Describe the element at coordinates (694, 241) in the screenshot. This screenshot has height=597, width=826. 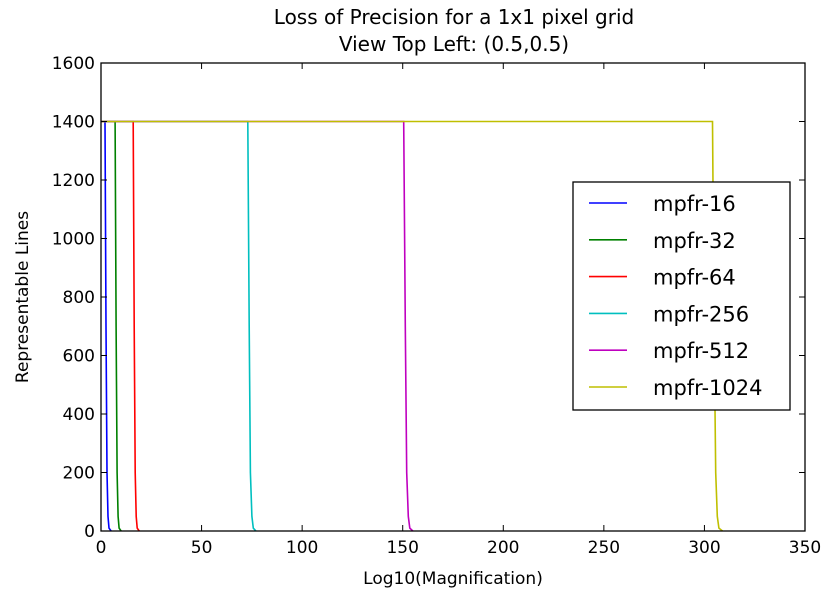
I see `legend-label: mpfr-32` at that location.